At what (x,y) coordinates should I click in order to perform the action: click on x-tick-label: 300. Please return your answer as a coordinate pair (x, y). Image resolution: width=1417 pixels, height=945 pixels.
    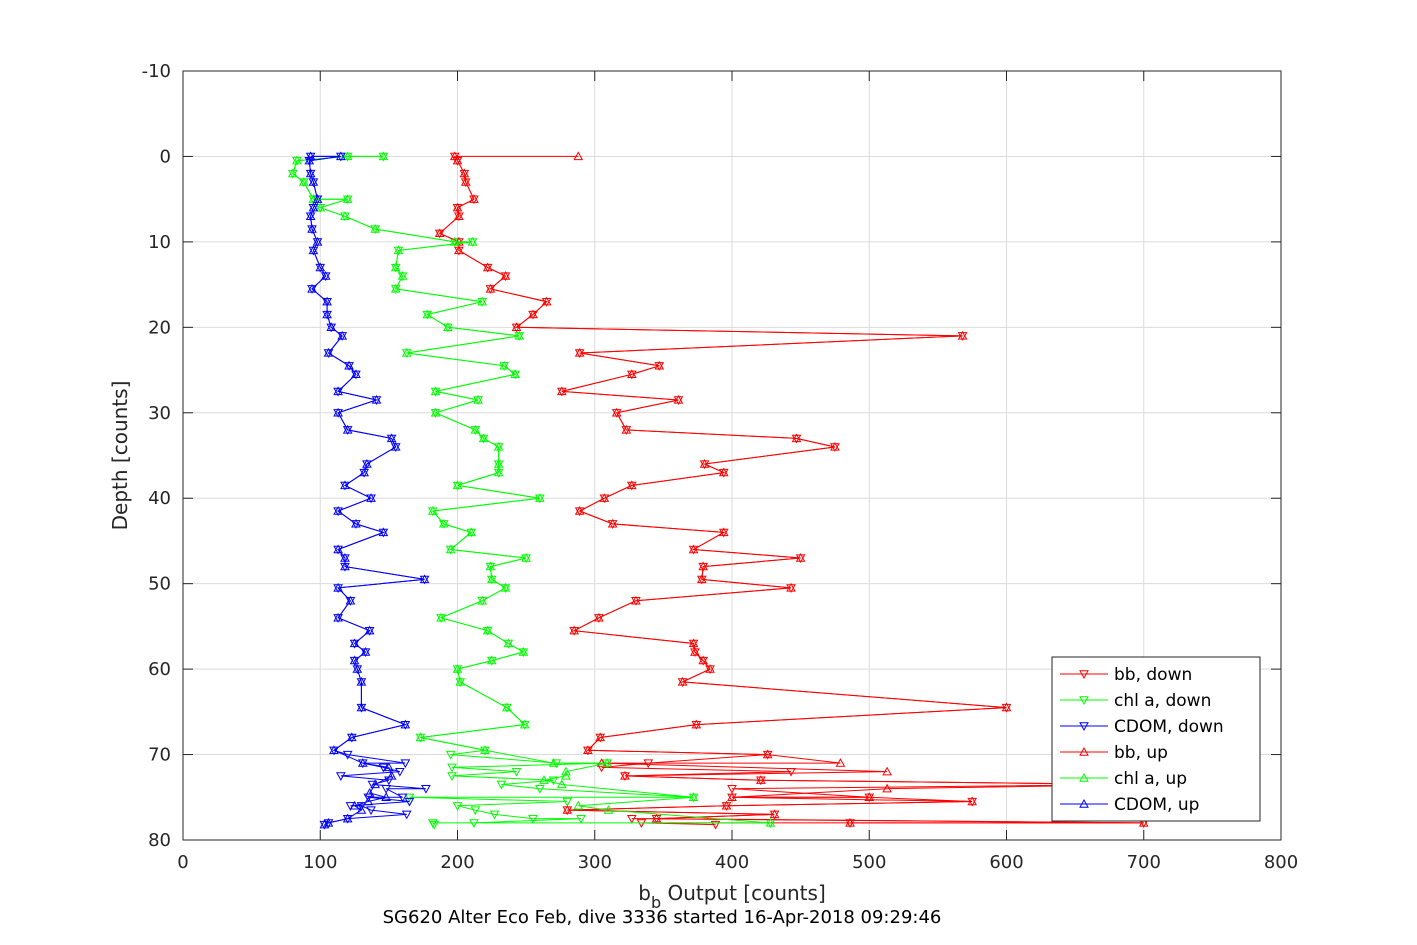
    Looking at the image, I should click on (595, 862).